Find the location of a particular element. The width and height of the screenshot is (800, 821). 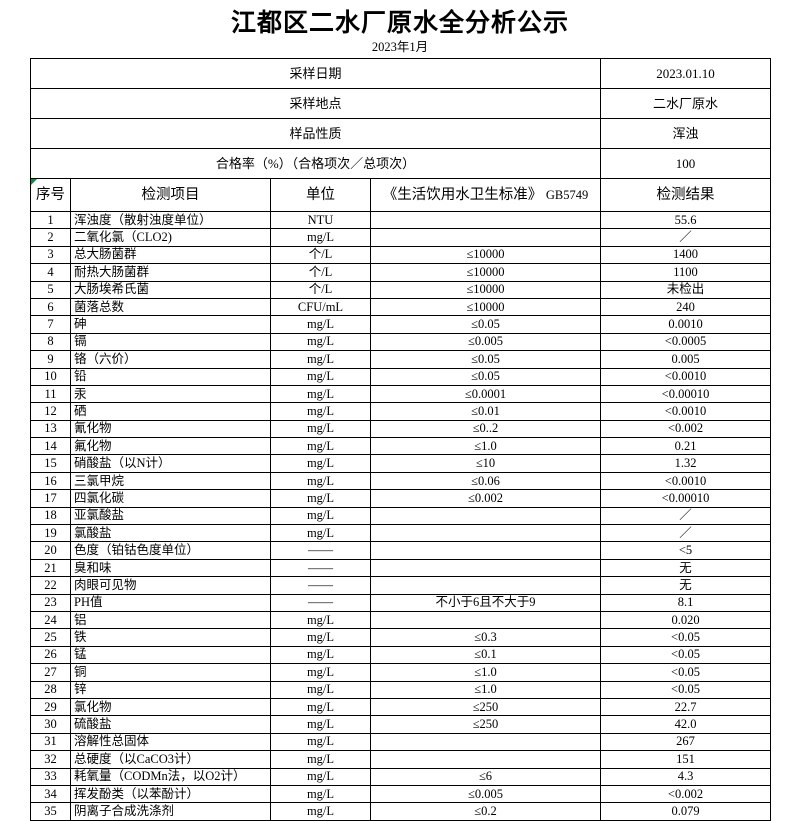

cell-item: 耗氧量（CODMn法，以O2计） is located at coordinates (170, 776).